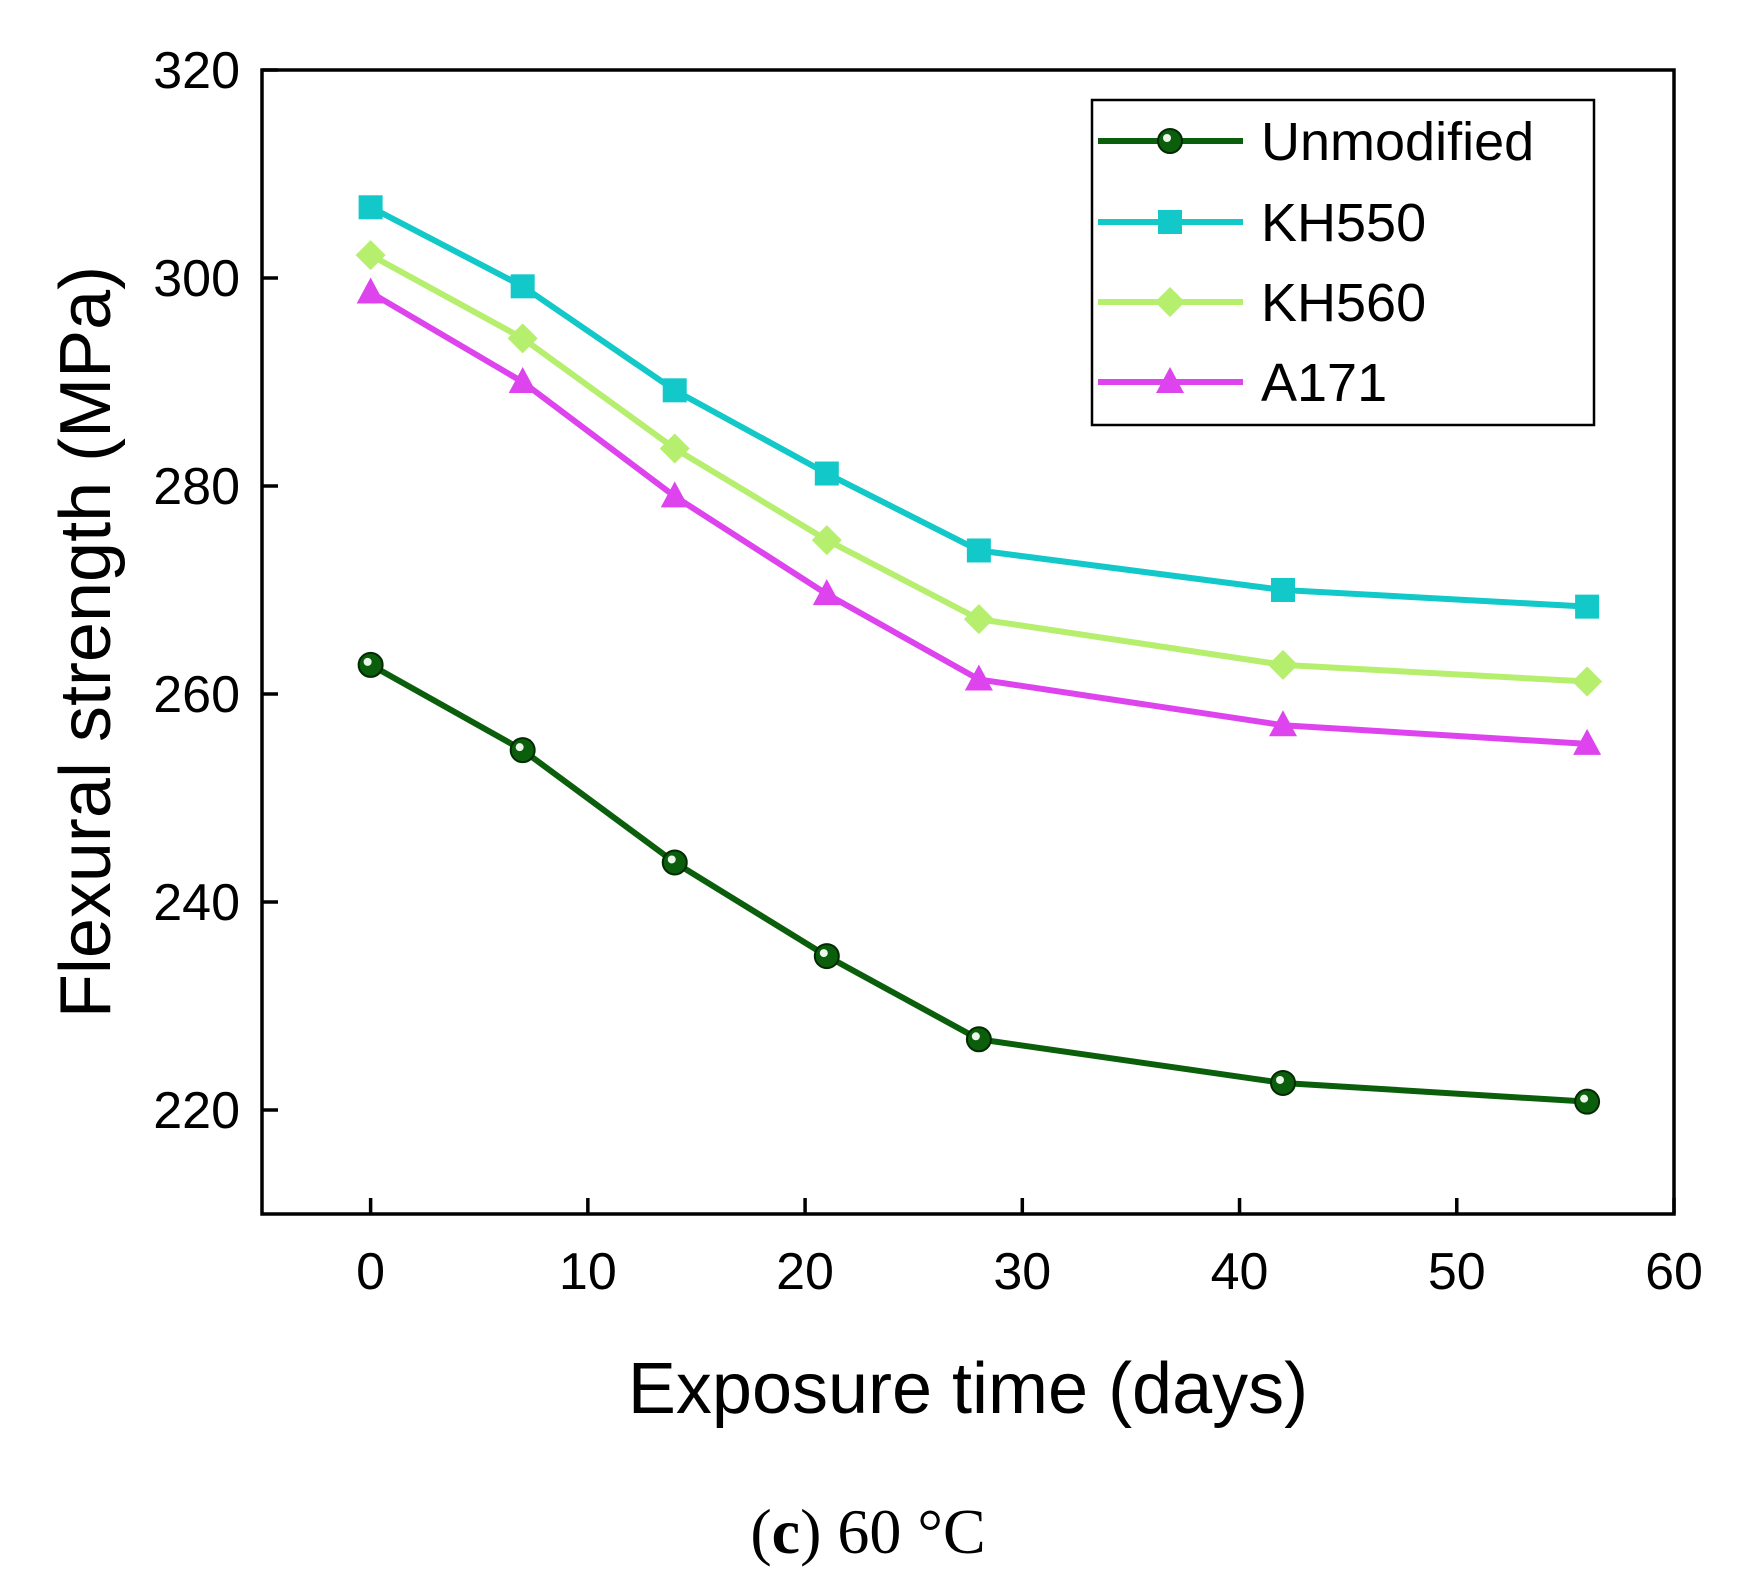 Image resolution: width=1740 pixels, height=1593 pixels. I want to click on caption-close-paren: ), so click(810, 1531).